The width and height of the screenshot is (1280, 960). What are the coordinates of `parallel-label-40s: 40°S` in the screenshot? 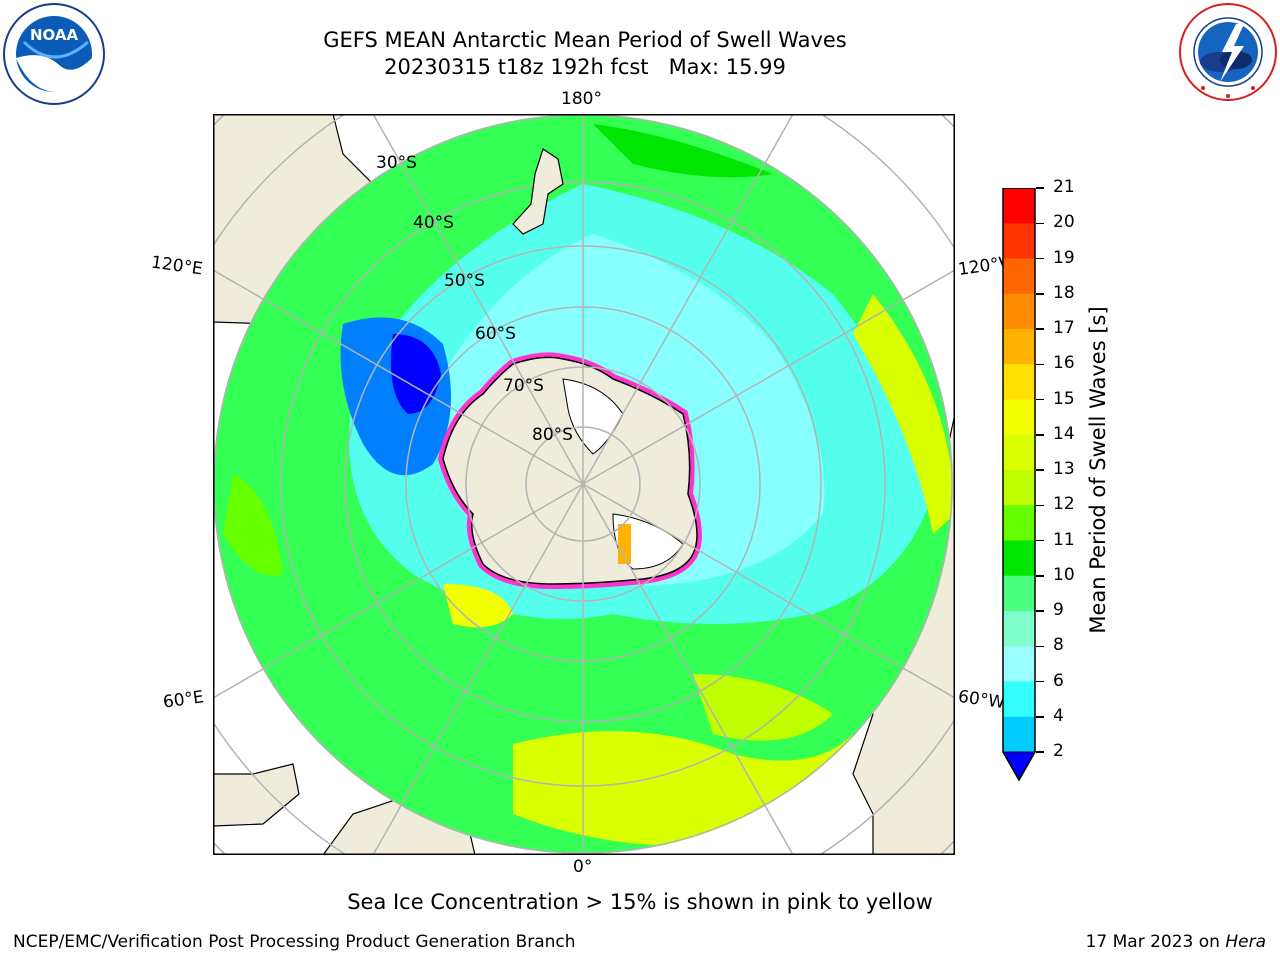 It's located at (433, 223).